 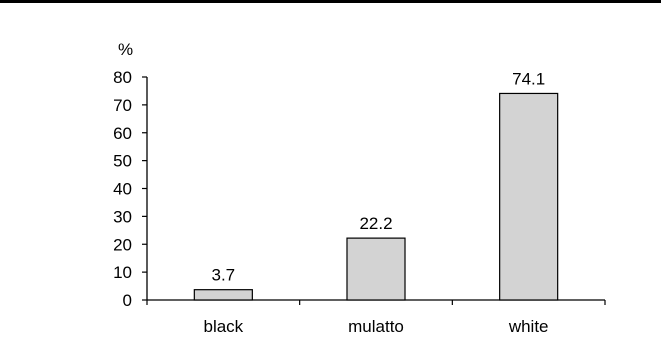 I want to click on data-label-white: 74.1, so click(x=528, y=78).